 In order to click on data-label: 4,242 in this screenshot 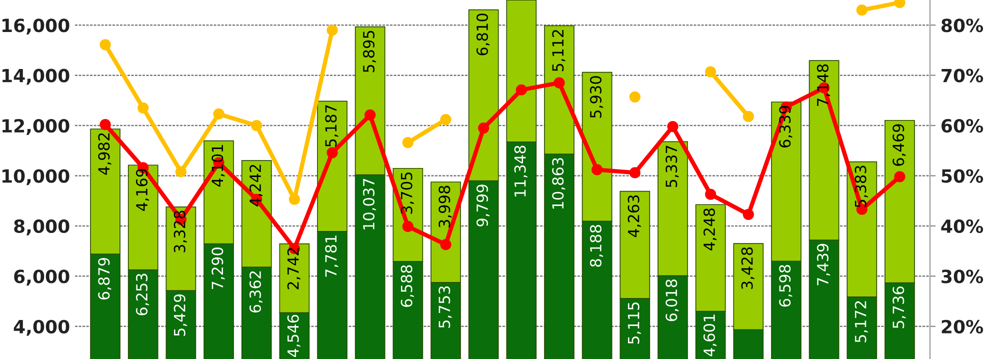, I will do `click(256, 185)`.